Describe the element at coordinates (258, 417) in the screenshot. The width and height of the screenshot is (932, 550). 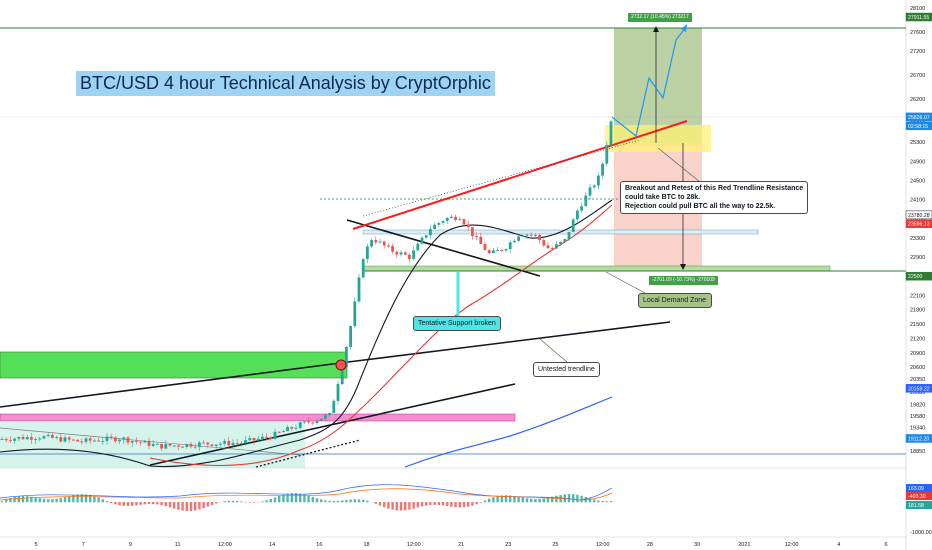
I see `pink-zone` at that location.